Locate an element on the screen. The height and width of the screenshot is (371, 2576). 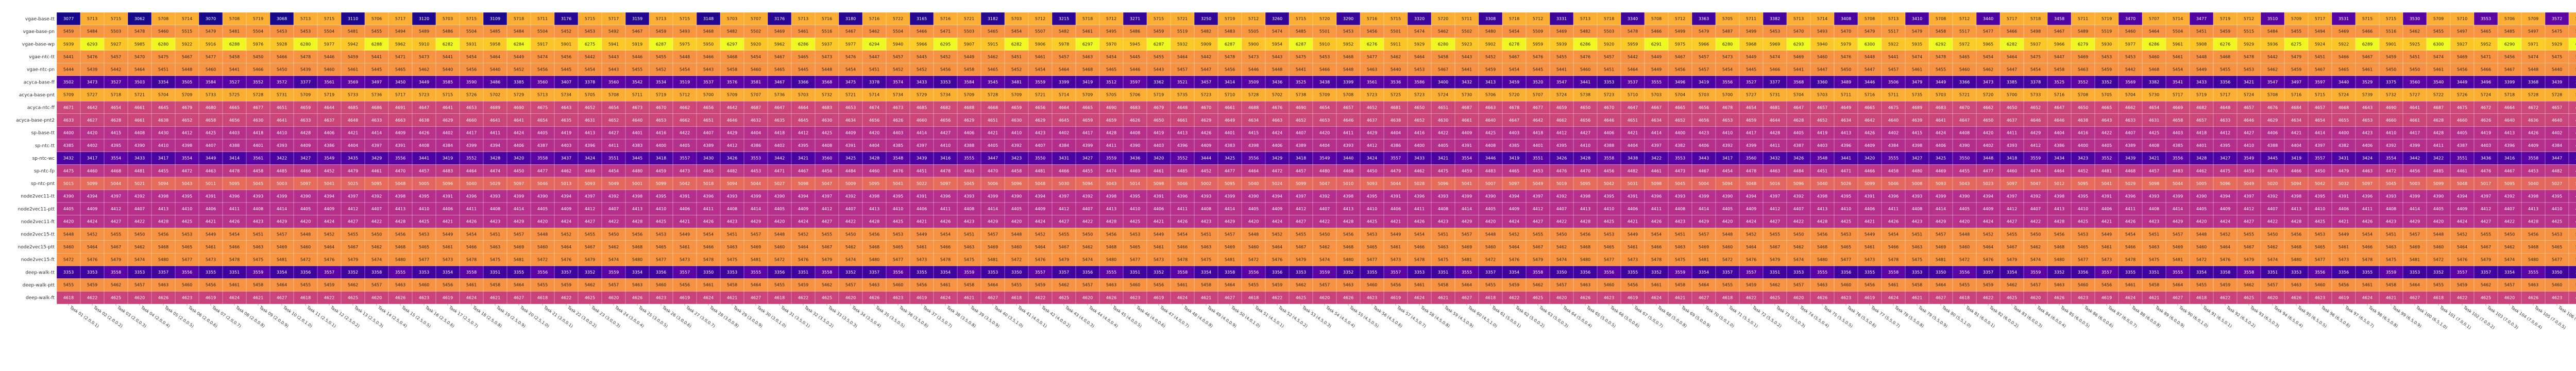
heatmap-cell-label: 5713 is located at coordinates (305, 18).